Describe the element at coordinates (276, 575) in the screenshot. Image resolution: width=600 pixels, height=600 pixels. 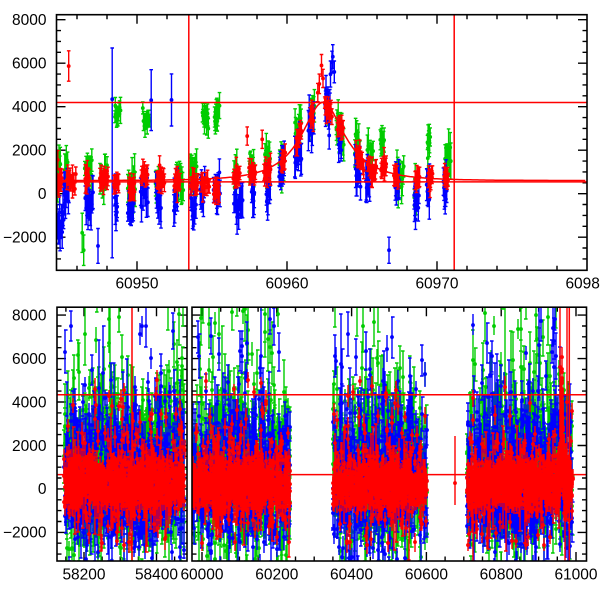
I see `svg-text: 60200` at that location.